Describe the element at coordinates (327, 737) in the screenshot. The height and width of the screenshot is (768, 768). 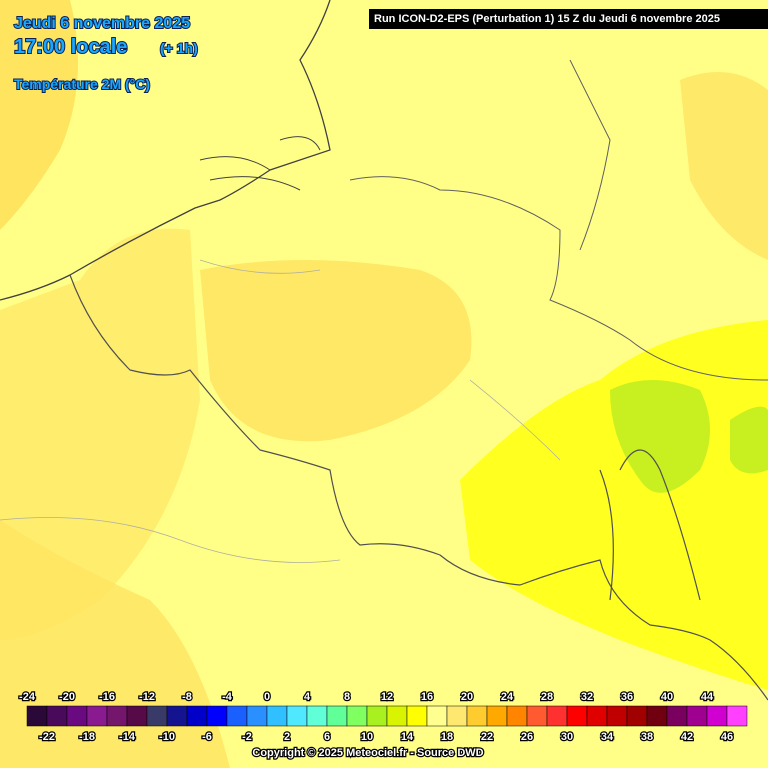
I see `colorbar-label: 6` at that location.